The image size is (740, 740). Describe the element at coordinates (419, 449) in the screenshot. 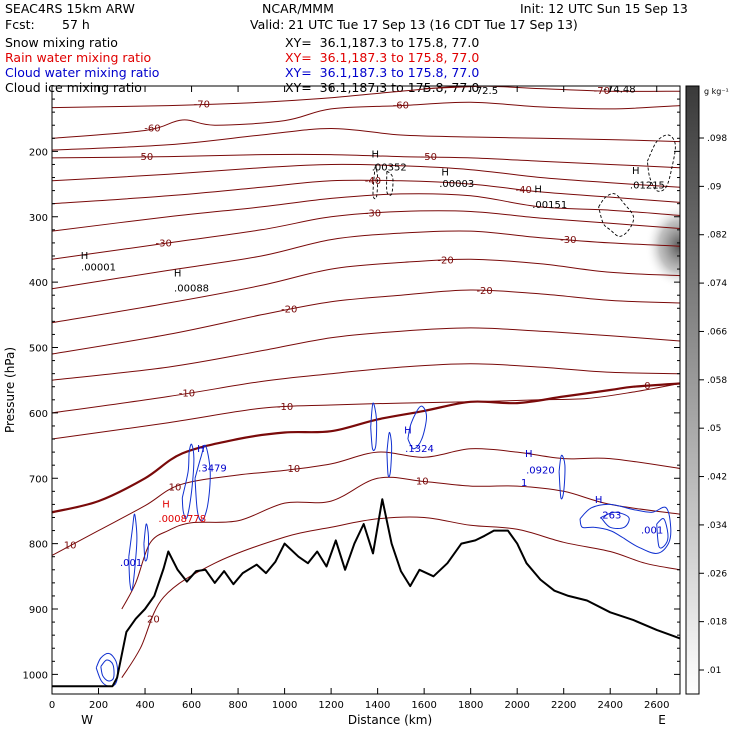

I see `field-max-label: .1324` at that location.